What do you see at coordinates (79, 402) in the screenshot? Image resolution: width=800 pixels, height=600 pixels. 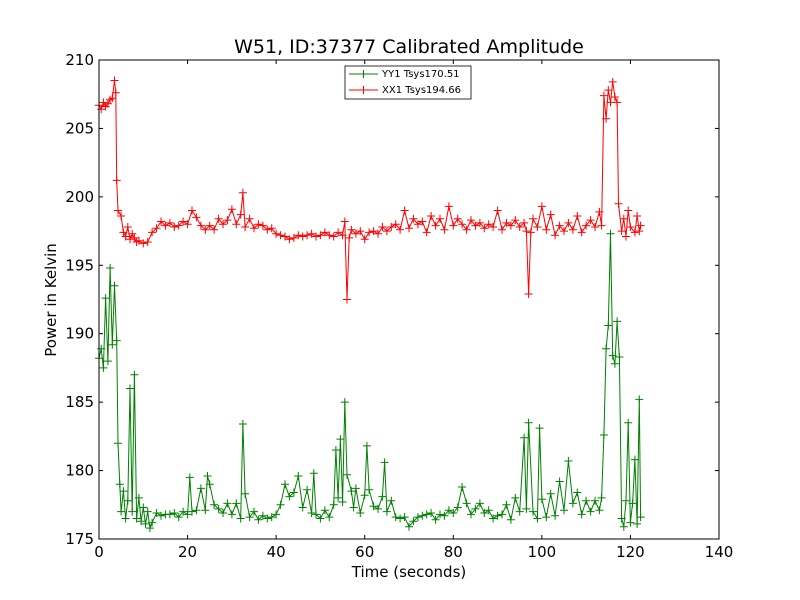 I see `y-tick-label: 185` at bounding box center [79, 402].